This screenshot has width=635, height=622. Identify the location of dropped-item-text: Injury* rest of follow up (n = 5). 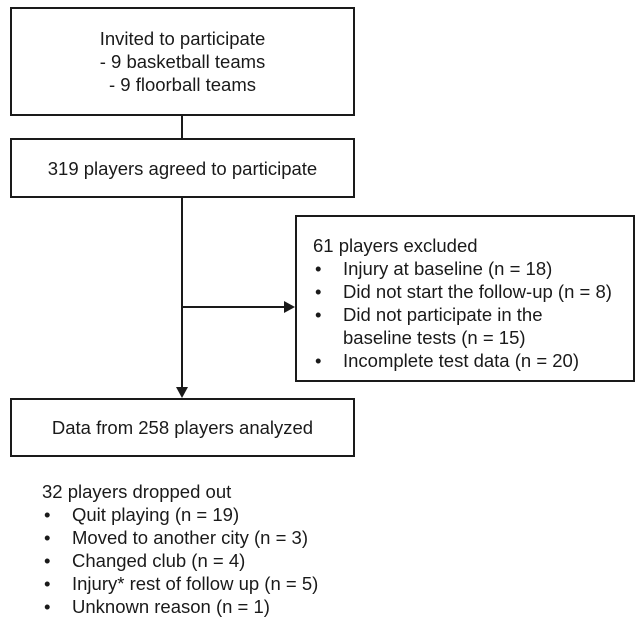
(195, 583).